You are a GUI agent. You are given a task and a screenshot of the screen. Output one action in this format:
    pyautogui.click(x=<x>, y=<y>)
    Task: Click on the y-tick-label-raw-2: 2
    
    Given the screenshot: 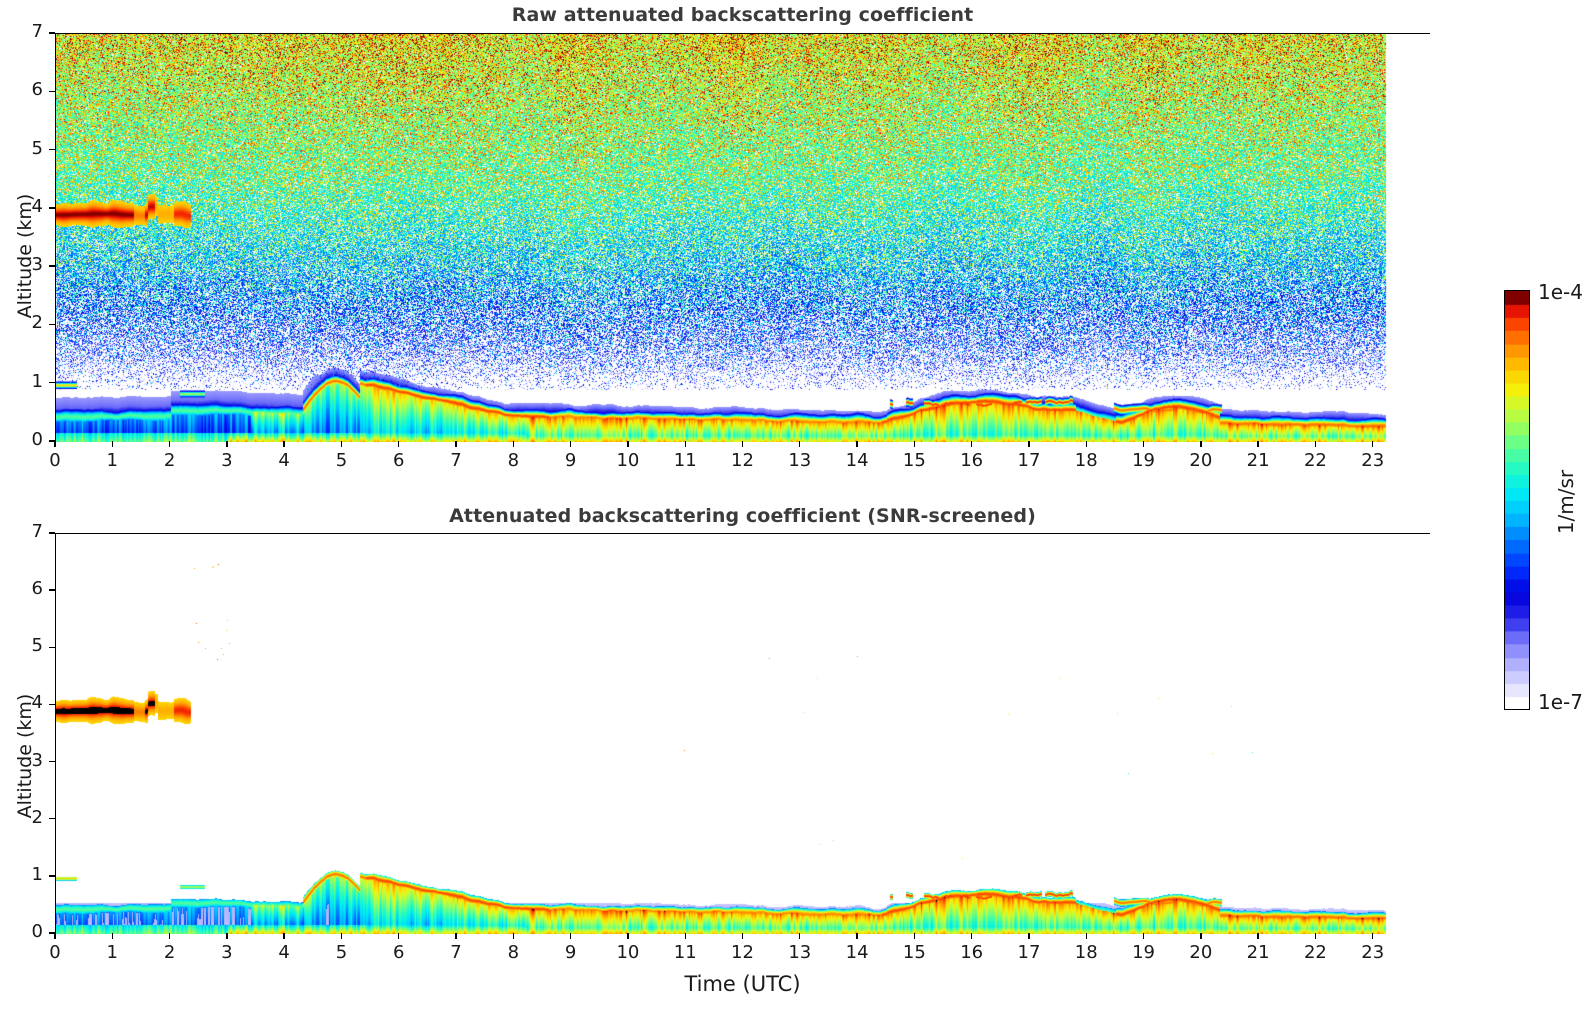 What is the action you would take?
    pyautogui.click(x=37, y=323)
    